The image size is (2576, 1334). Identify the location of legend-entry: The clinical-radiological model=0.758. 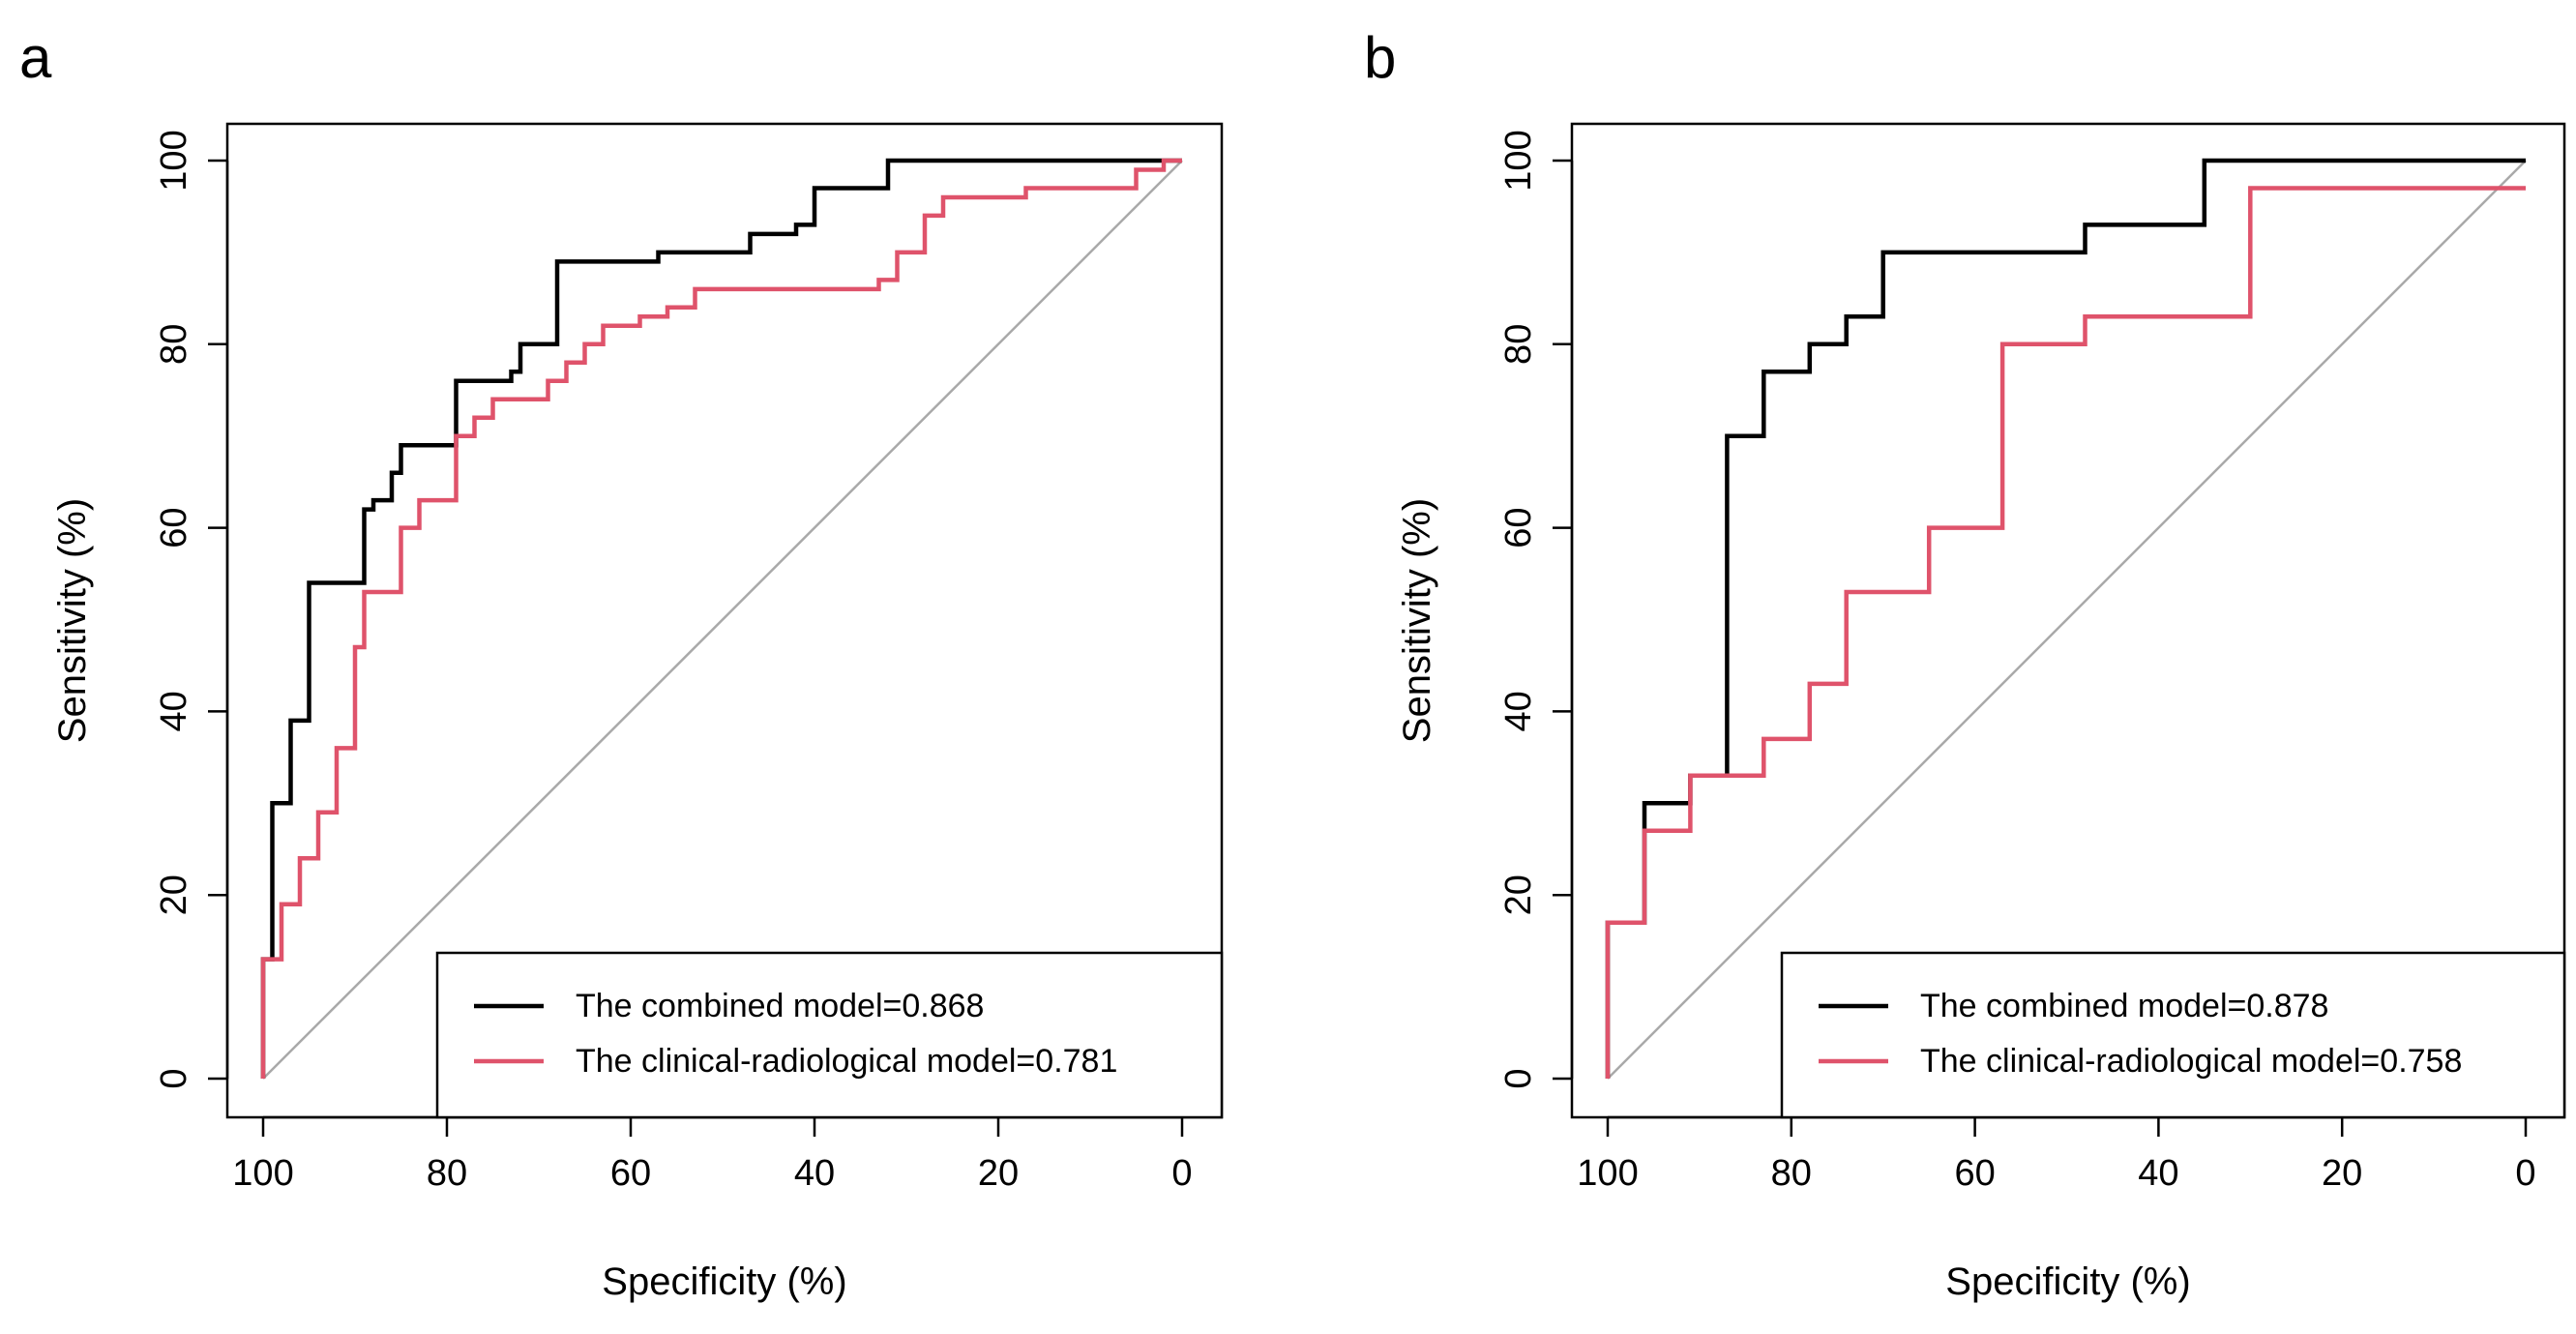
(2191, 1061).